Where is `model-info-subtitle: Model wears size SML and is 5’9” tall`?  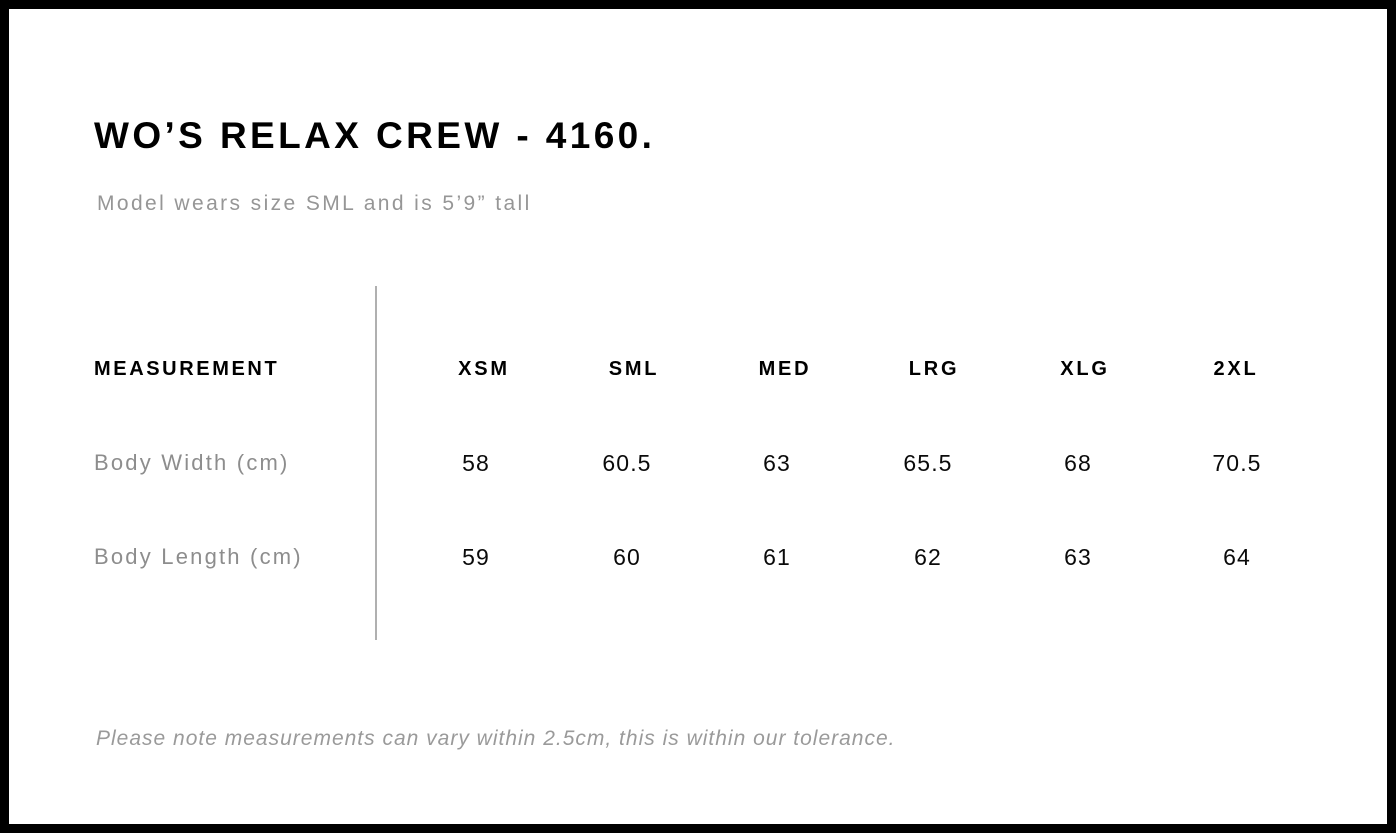
model-info-subtitle: Model wears size SML and is 5’9” tall is located at coordinates (314, 203).